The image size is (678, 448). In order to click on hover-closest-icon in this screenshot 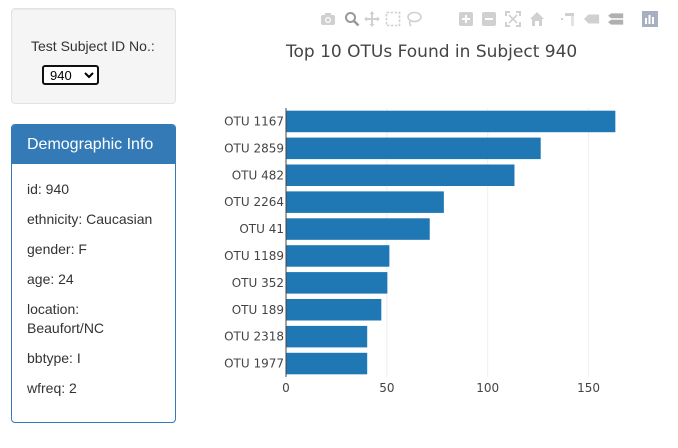, I will do `click(592, 19)`.